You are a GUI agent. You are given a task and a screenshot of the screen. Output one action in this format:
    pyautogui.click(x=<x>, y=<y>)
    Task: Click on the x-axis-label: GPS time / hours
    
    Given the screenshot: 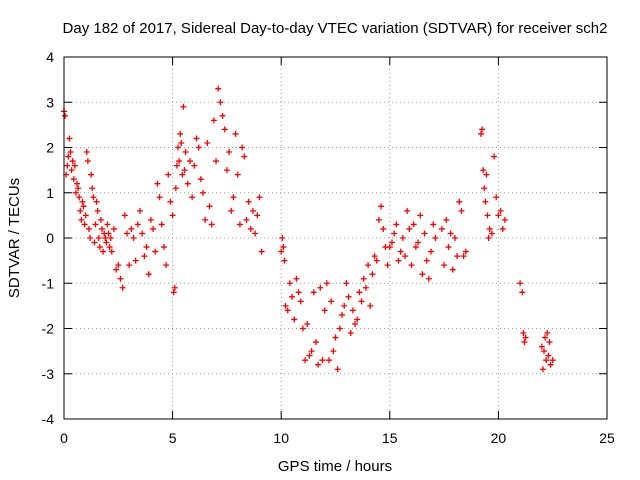 What is the action you would take?
    pyautogui.click(x=335, y=466)
    